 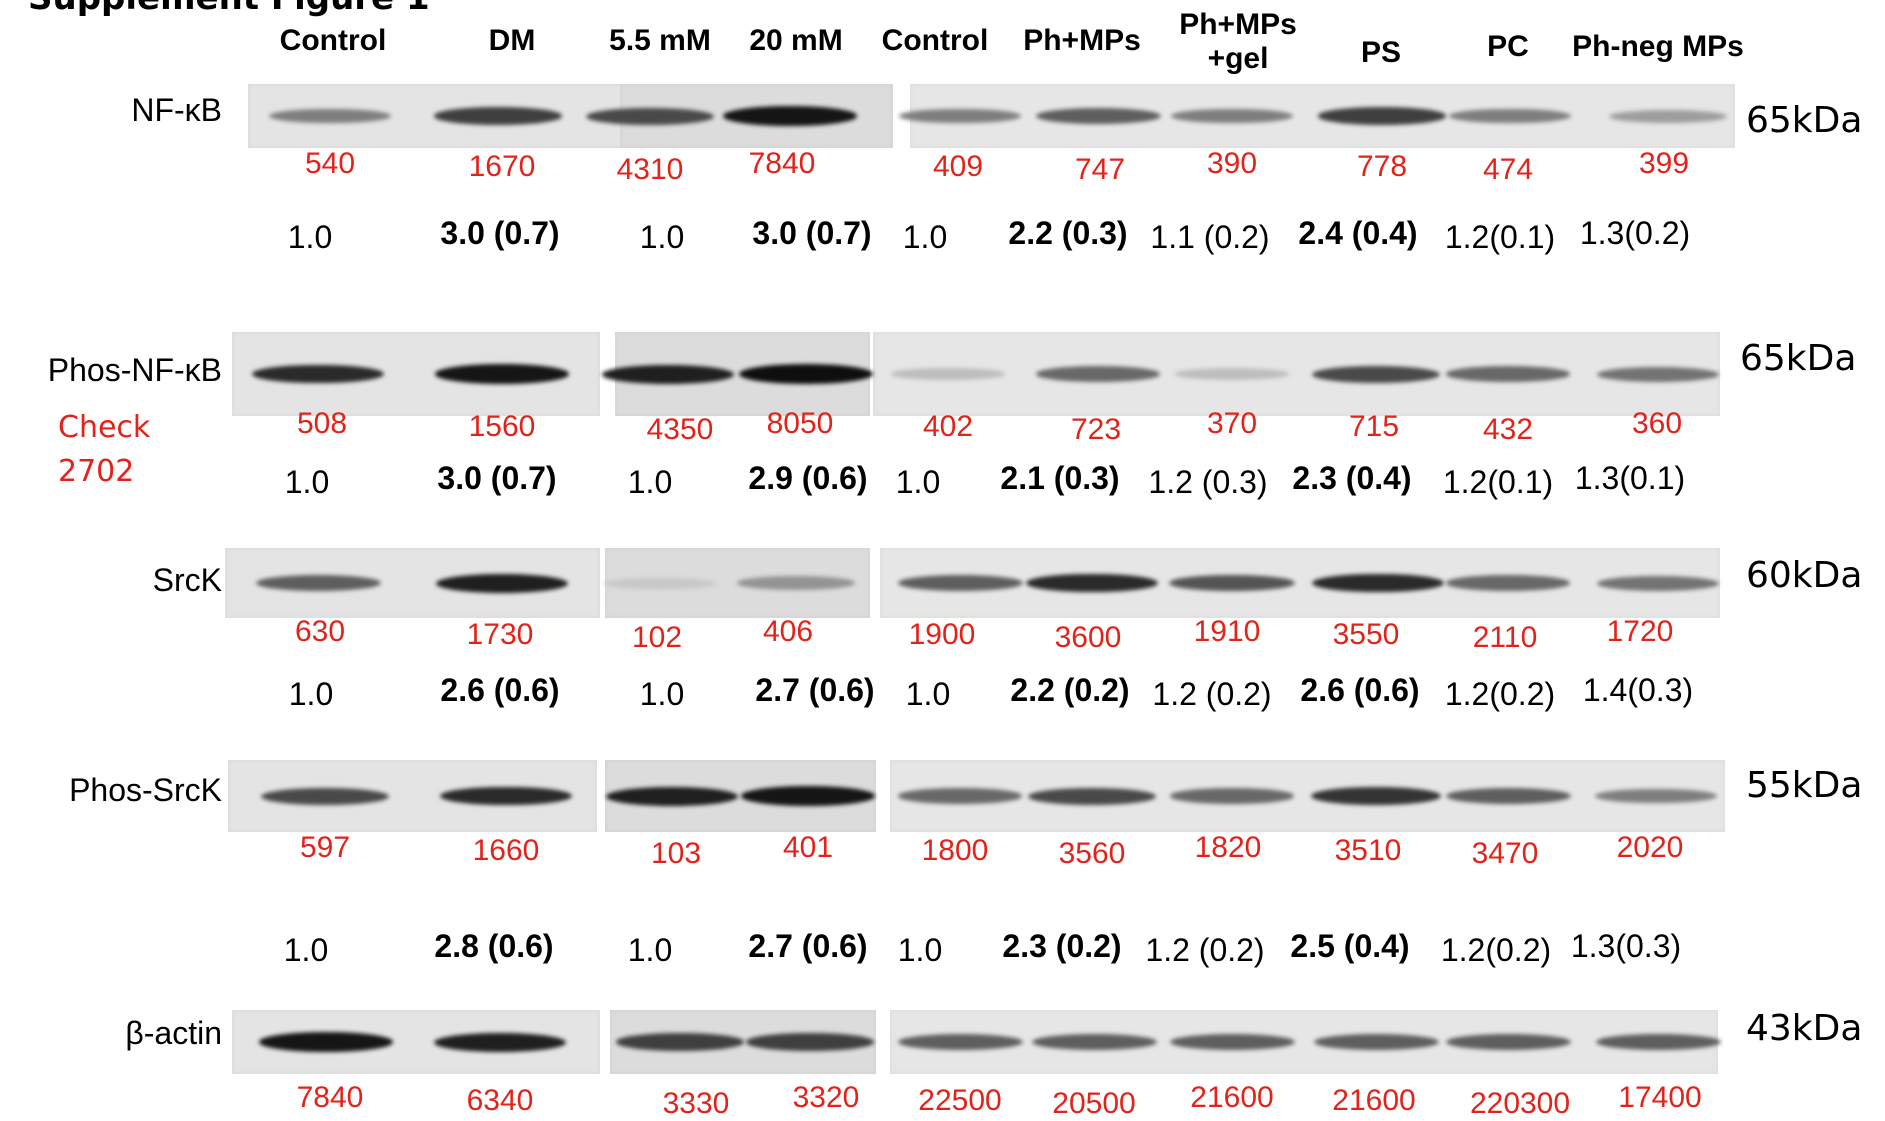 I want to click on densitometry-value: 3560, so click(x=1092, y=853).